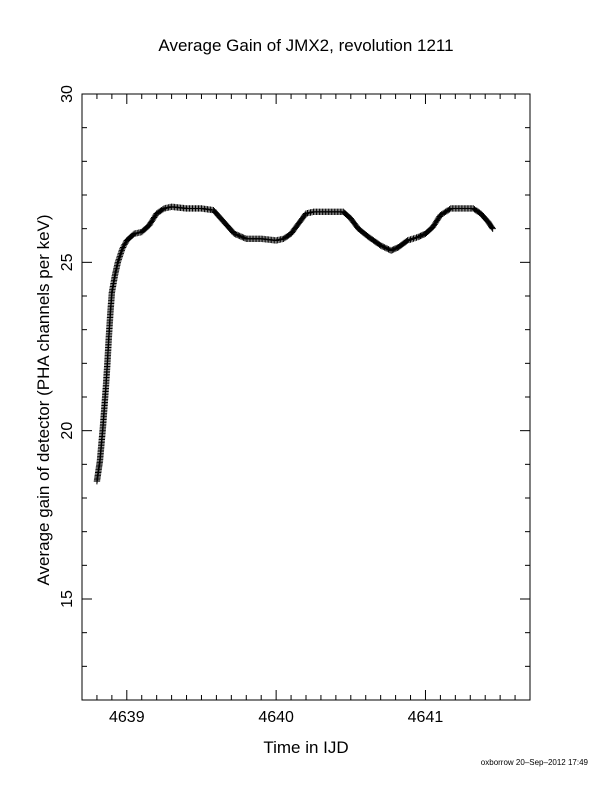 The height and width of the screenshot is (792, 612). I want to click on x-tick-label: 4639, so click(127, 717).